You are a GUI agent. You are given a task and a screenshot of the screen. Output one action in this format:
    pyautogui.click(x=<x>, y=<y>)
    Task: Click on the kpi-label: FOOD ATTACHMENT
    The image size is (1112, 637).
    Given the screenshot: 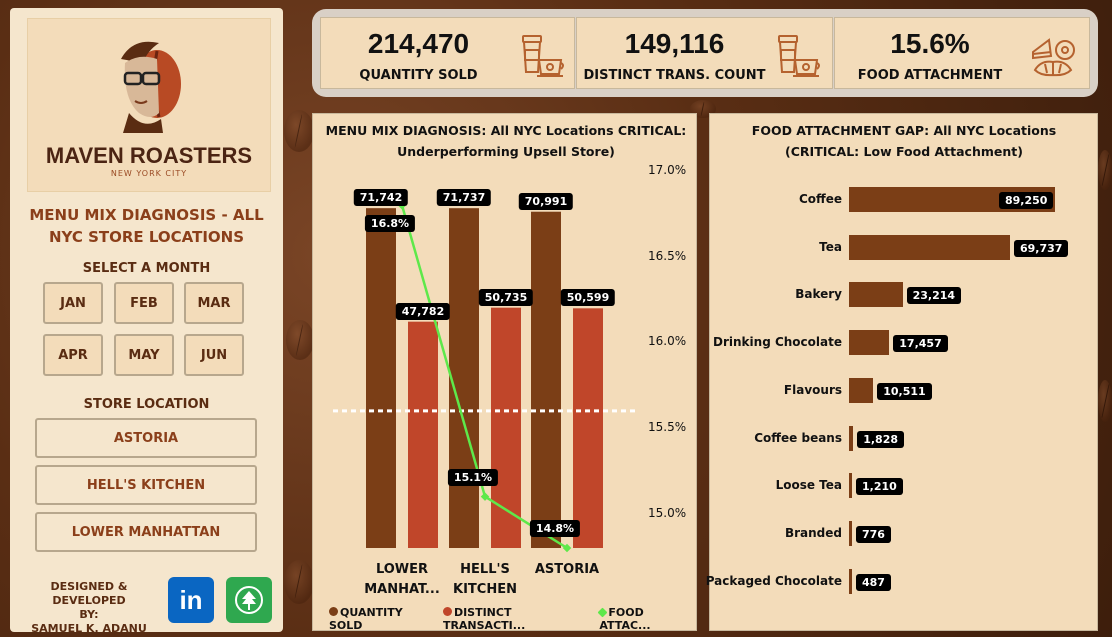 What is the action you would take?
    pyautogui.click(x=930, y=75)
    